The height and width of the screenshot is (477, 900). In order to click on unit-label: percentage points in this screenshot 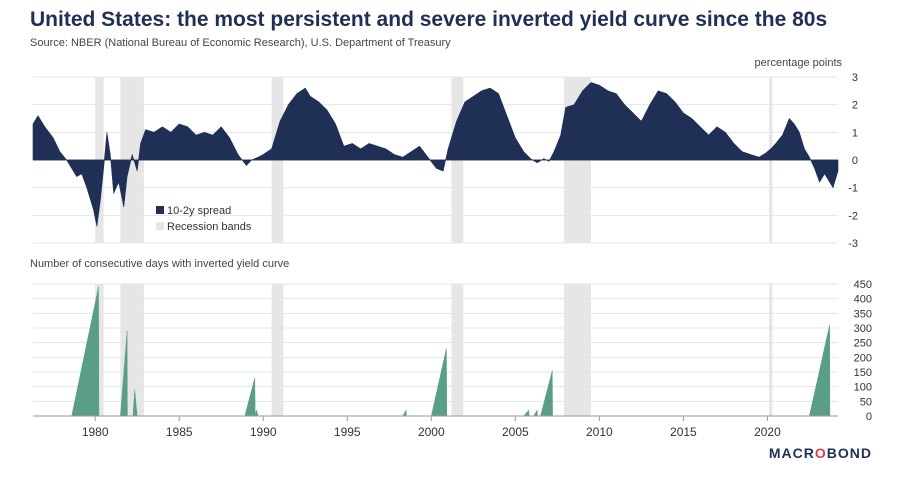, I will do `click(798, 63)`.